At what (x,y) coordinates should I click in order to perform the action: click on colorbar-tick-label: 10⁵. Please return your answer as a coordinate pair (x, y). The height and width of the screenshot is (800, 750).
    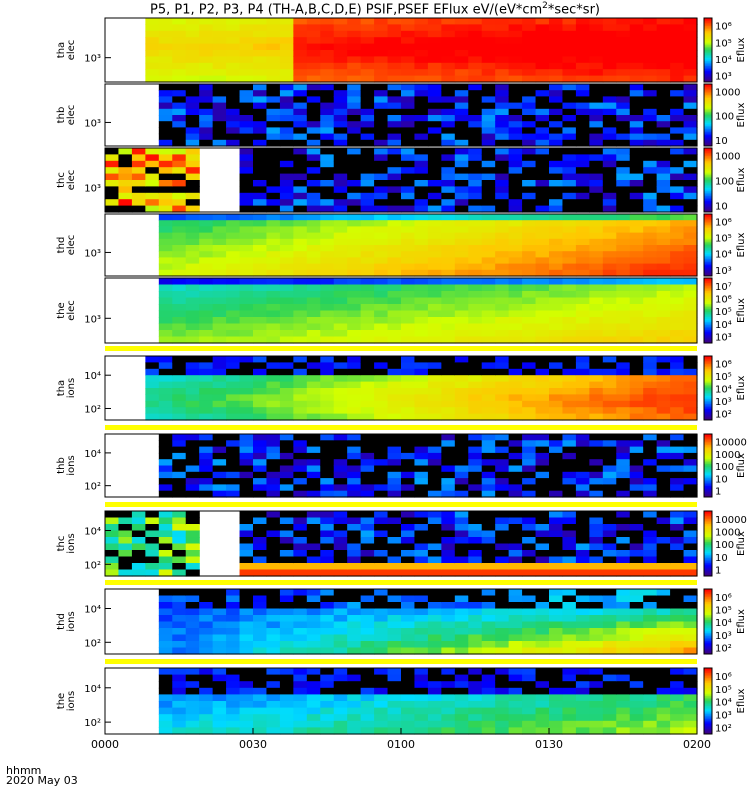
    Looking at the image, I should click on (723, 377).